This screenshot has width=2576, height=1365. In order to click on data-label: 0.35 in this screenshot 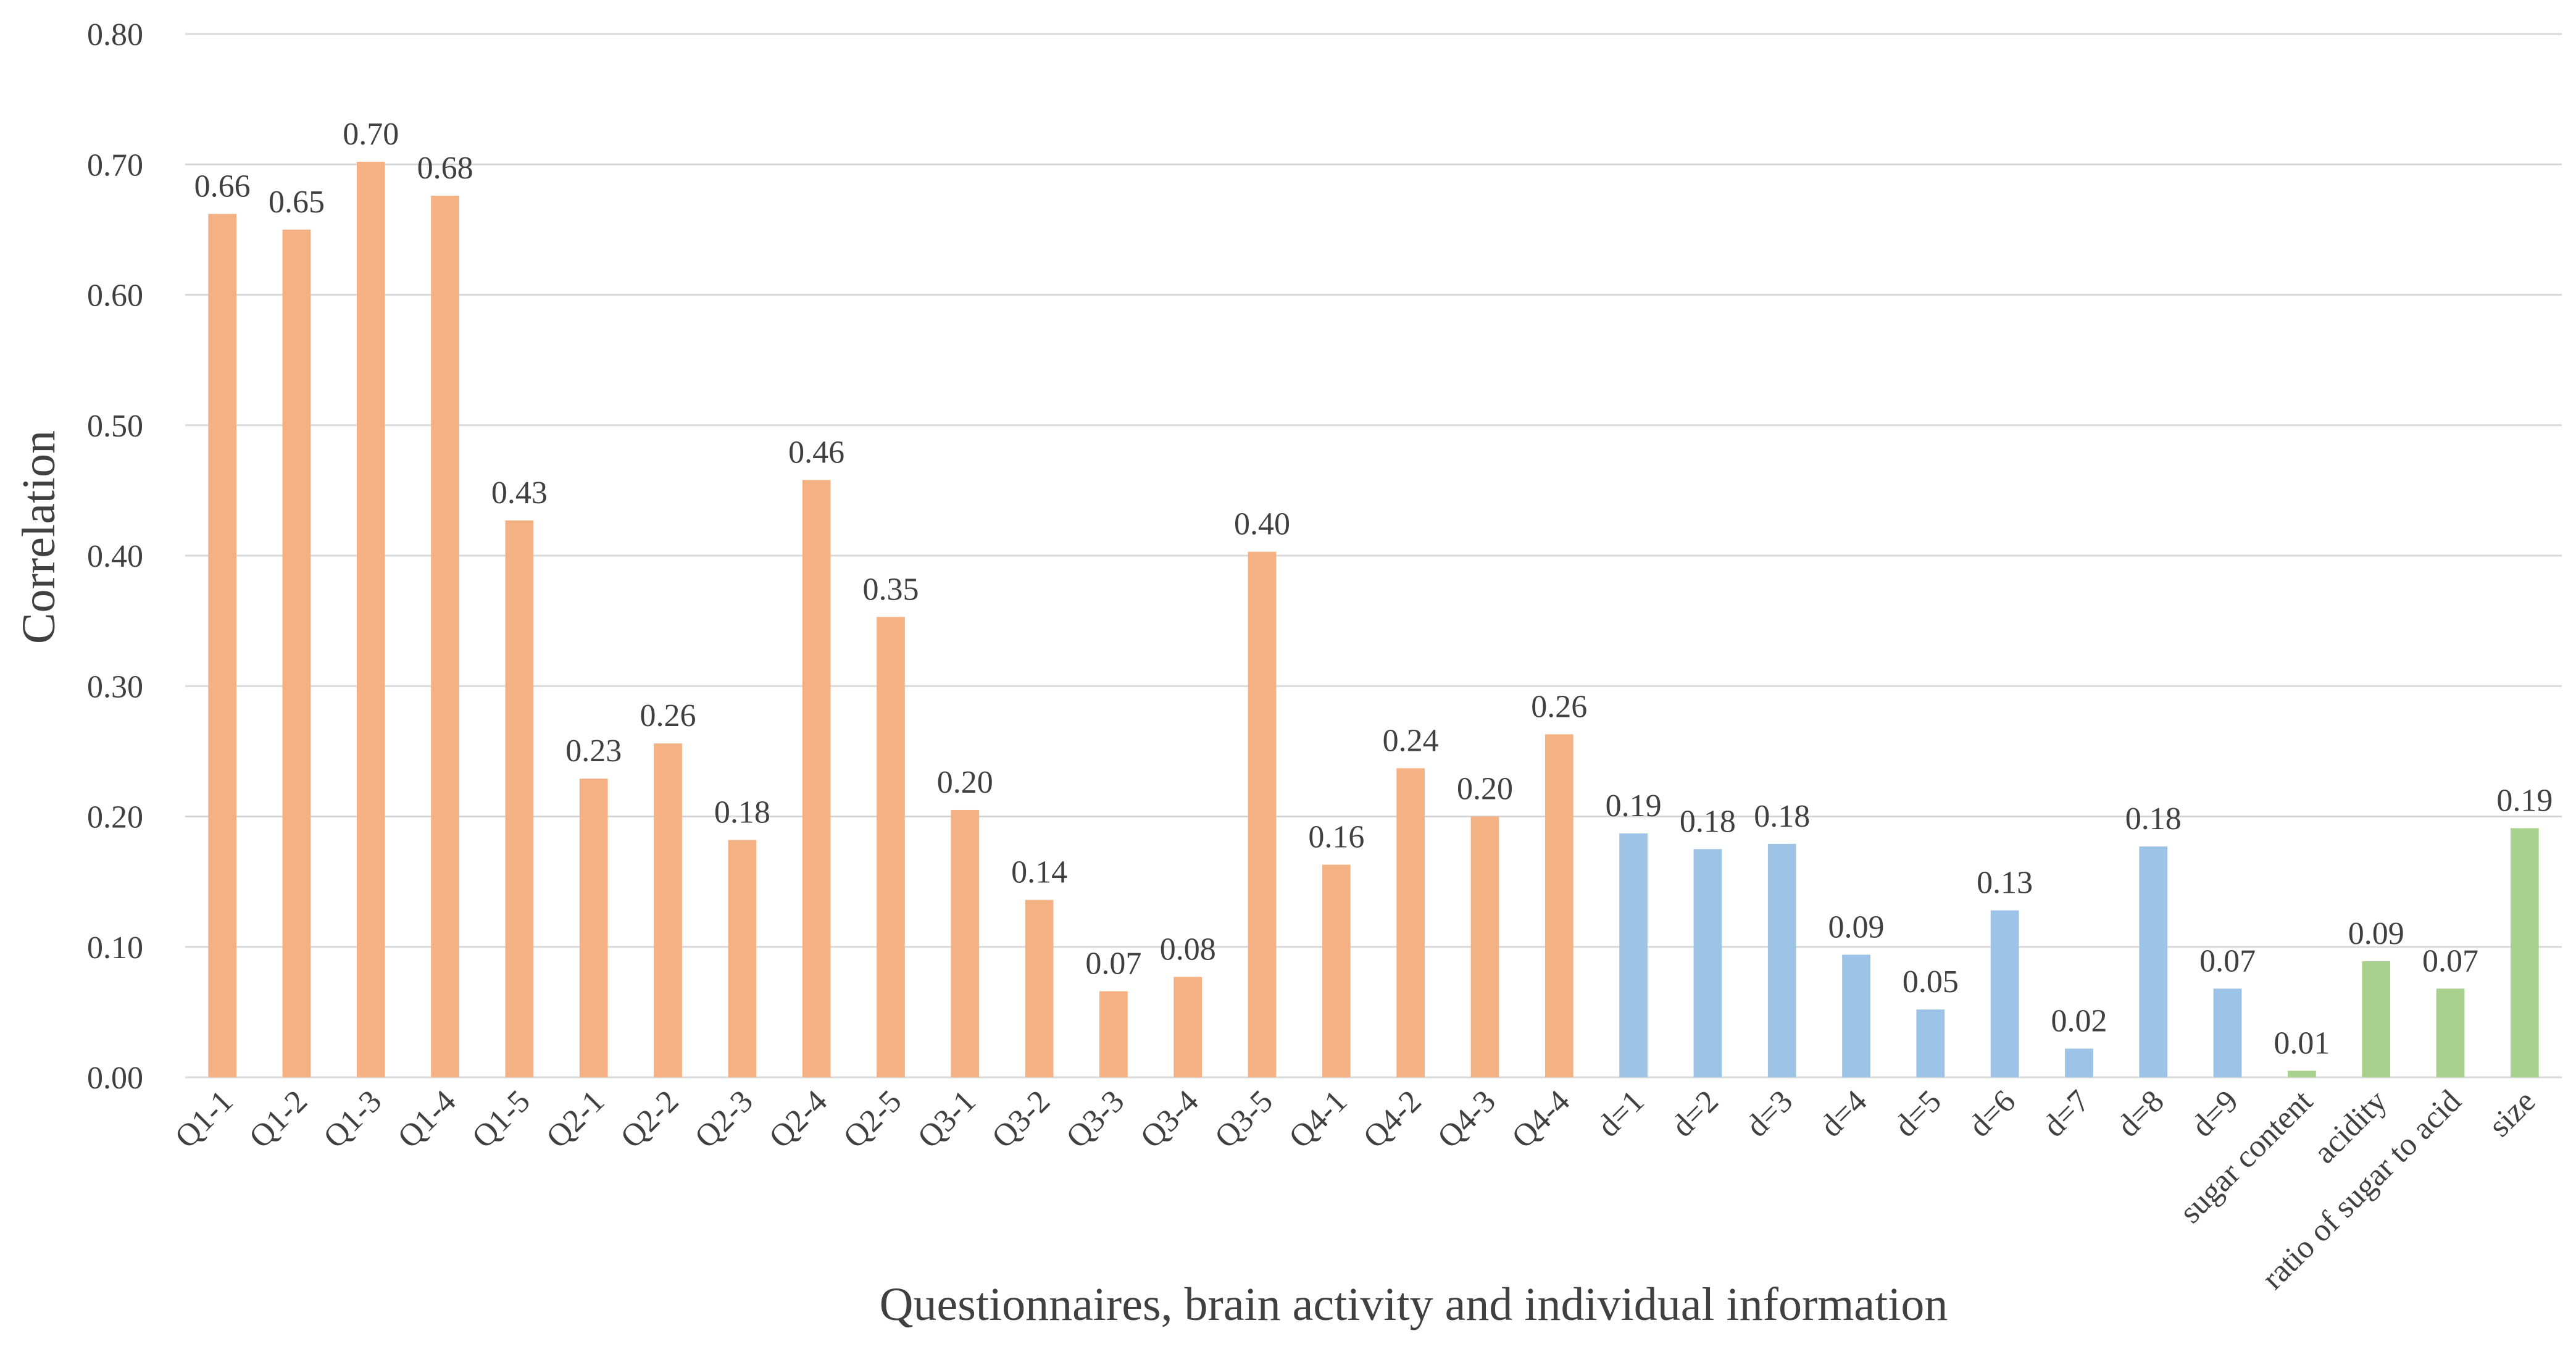, I will do `click(890, 589)`.